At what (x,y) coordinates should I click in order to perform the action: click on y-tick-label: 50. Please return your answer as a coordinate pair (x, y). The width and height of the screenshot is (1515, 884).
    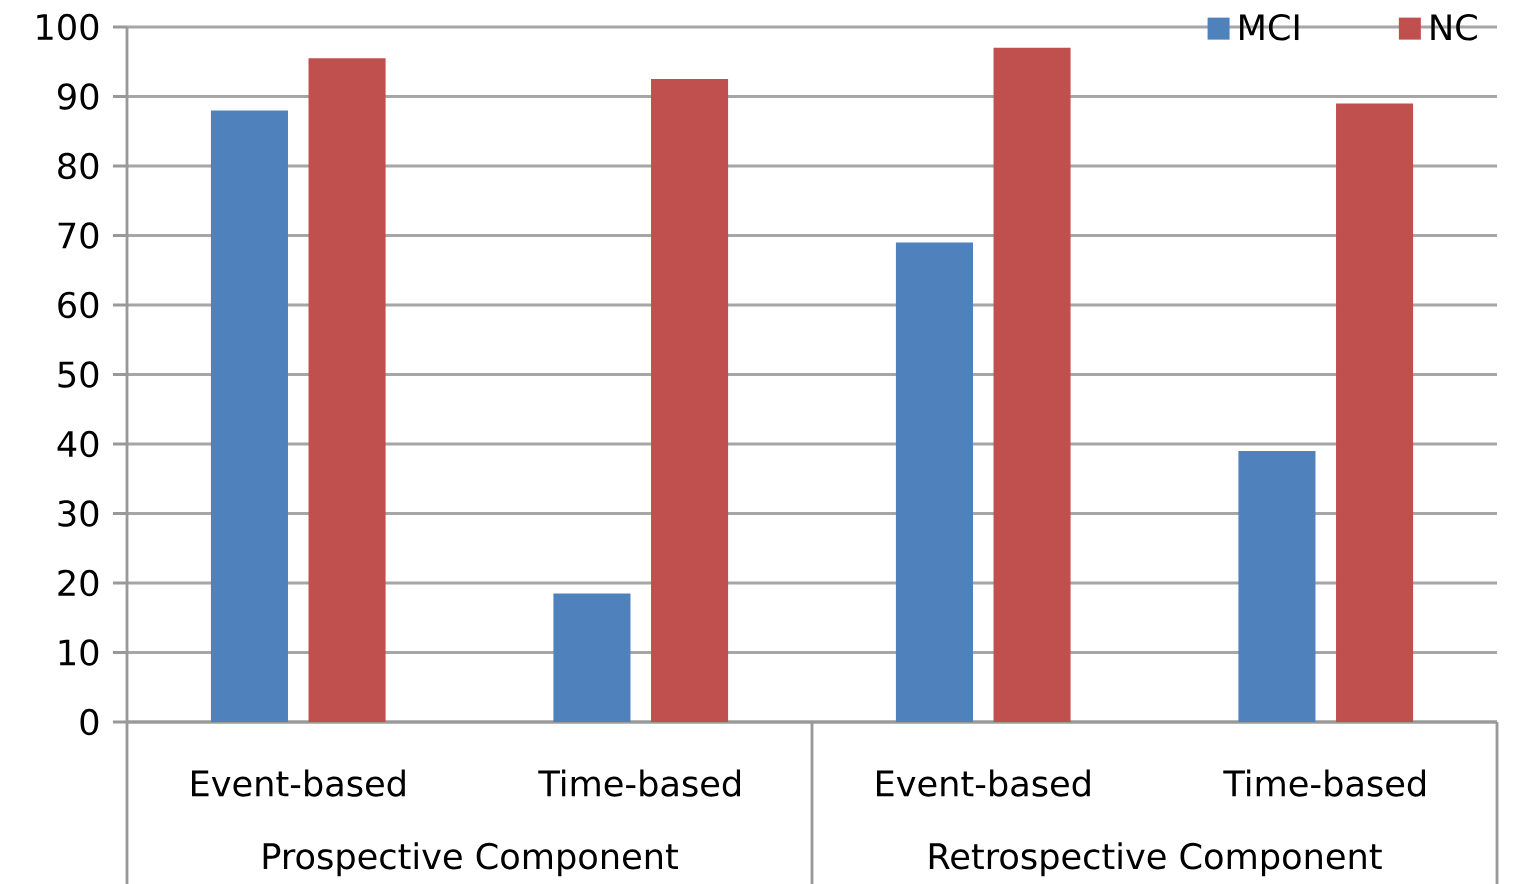
    Looking at the image, I should click on (78, 374).